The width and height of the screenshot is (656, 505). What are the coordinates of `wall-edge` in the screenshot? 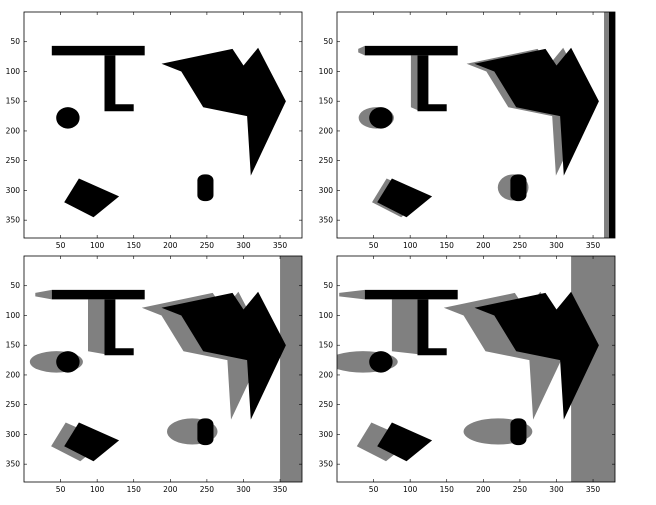 It's located at (612, 125).